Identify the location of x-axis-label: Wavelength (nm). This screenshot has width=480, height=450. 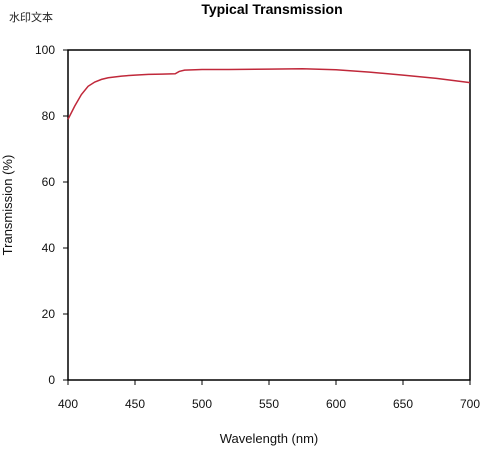
(269, 438).